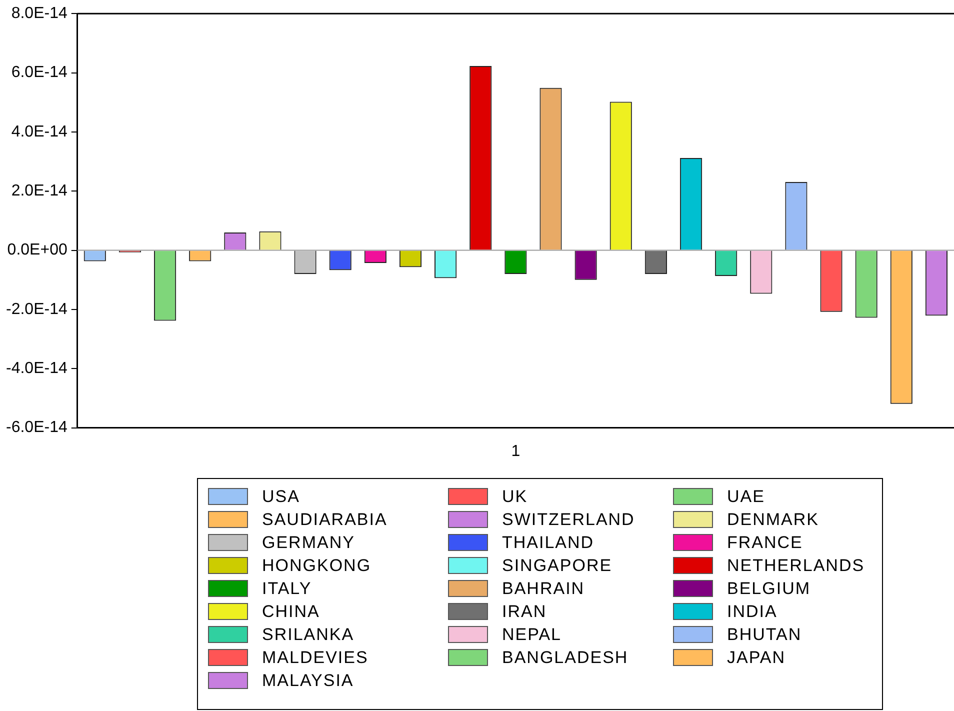 This screenshot has width=954, height=711. What do you see at coordinates (765, 542) in the screenshot?
I see `legend-label: FRANCE` at bounding box center [765, 542].